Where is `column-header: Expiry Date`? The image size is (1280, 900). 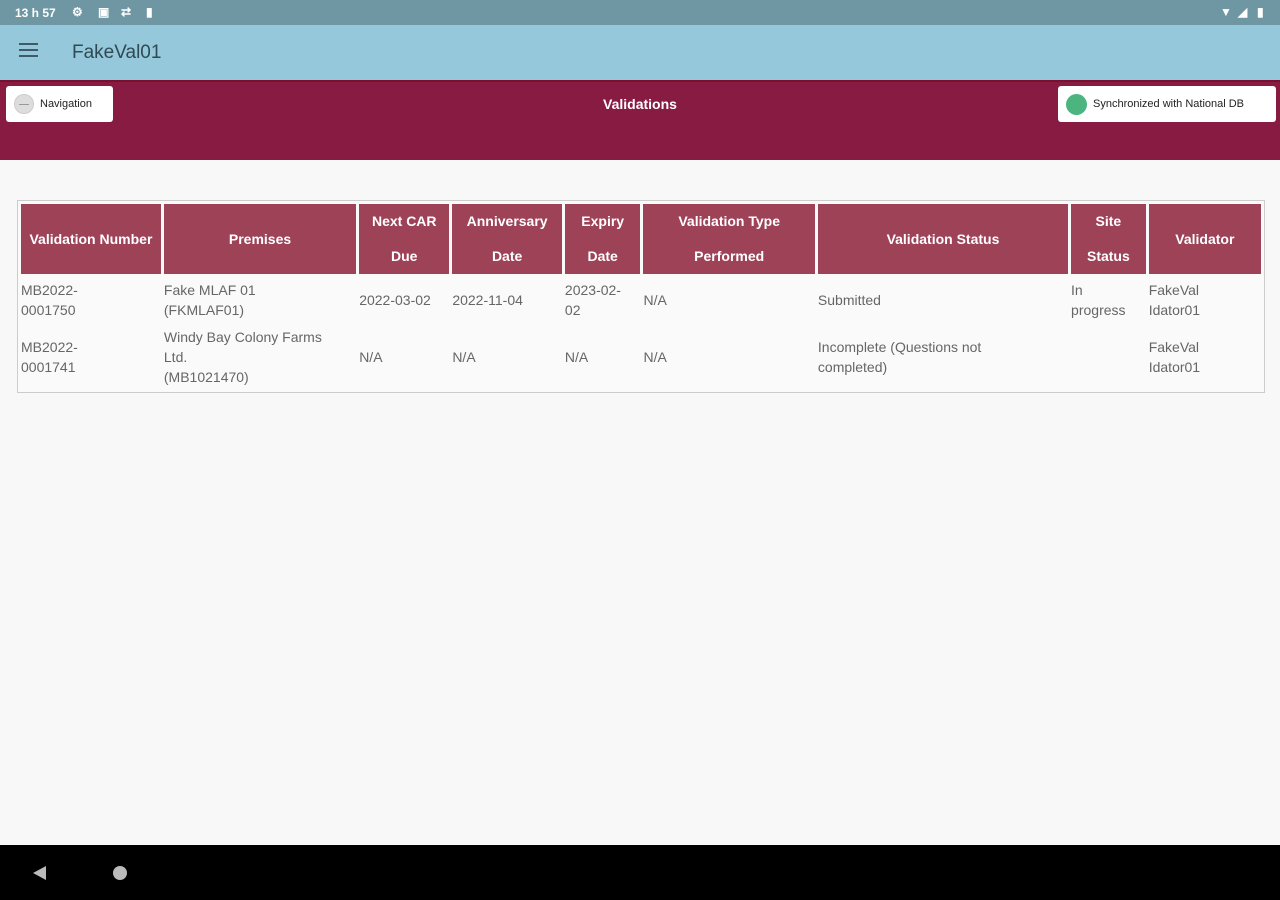 column-header: Expiry Date is located at coordinates (602, 239).